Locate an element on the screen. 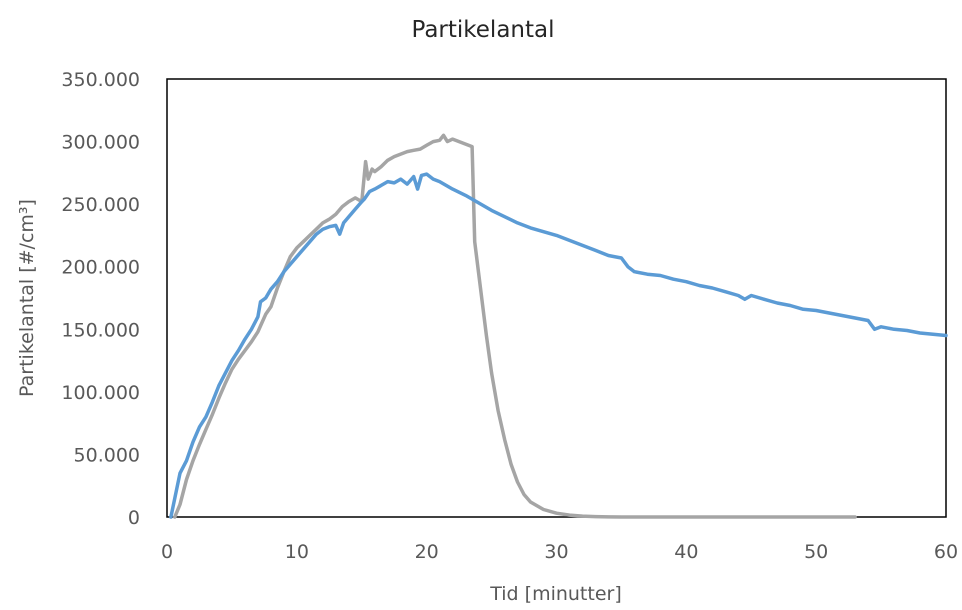 Image resolution: width=962 pixels, height=610 pixels. y-tick-label: 250.000 is located at coordinates (100, 205).